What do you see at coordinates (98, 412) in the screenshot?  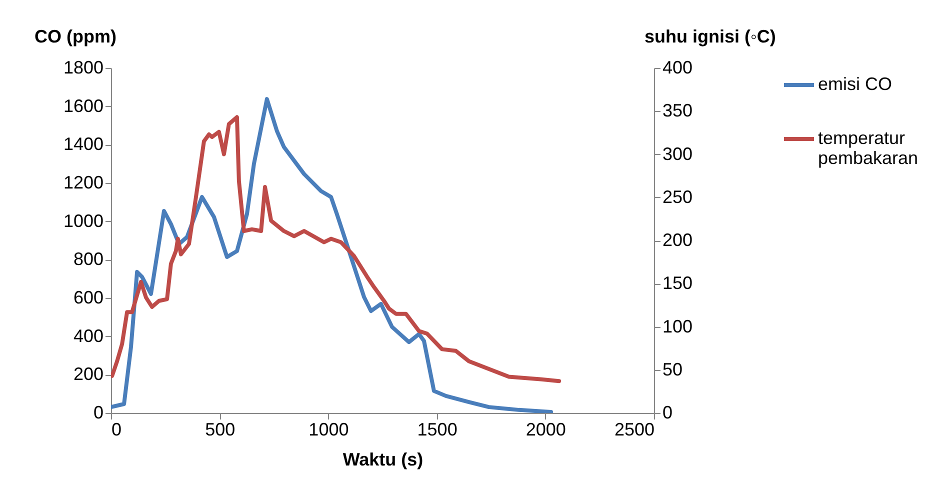 I see `y-tick-label: 0` at bounding box center [98, 412].